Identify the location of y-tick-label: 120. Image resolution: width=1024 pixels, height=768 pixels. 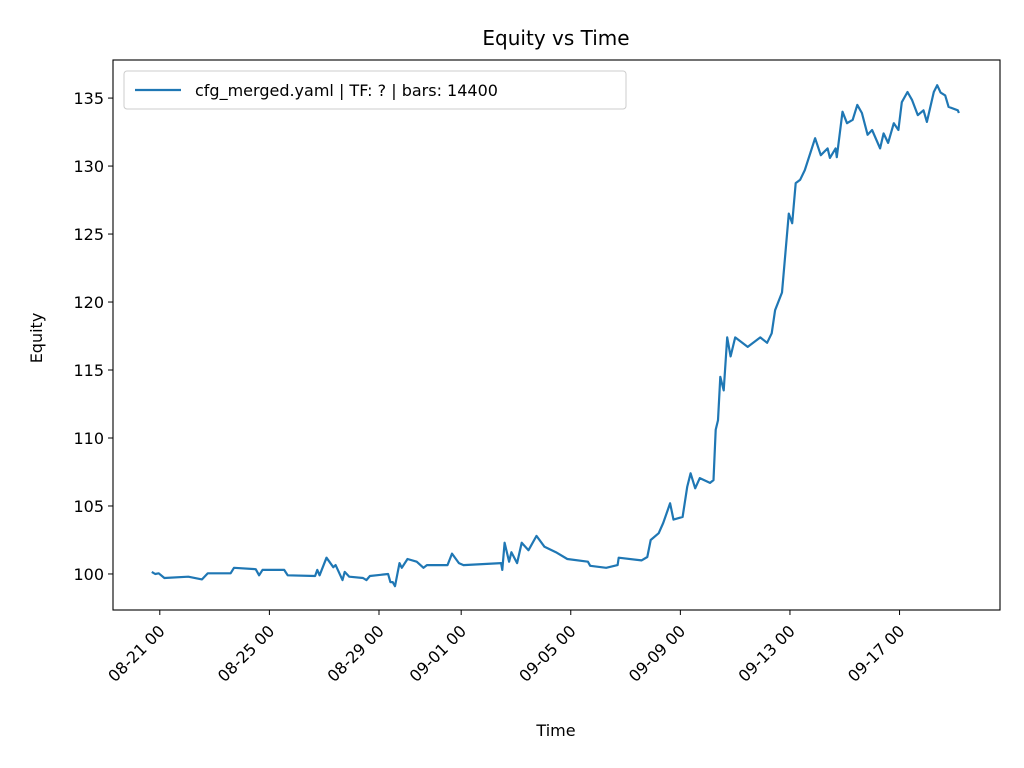
(88, 302).